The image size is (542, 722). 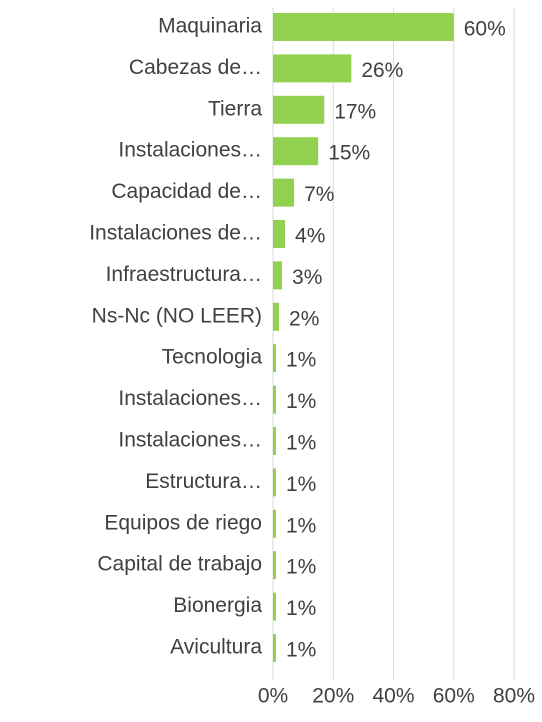 What do you see at coordinates (333, 696) in the screenshot?
I see `x-tick-label: 20%` at bounding box center [333, 696].